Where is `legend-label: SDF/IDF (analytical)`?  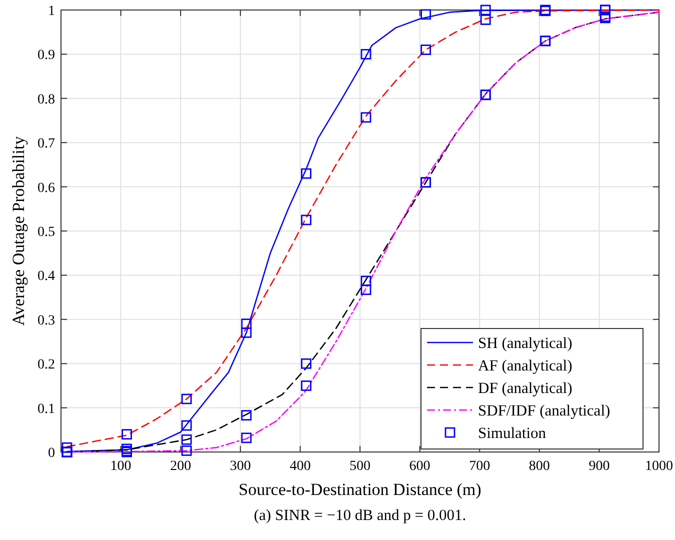
legend-label: SDF/IDF (analytical) is located at coordinates (544, 411).